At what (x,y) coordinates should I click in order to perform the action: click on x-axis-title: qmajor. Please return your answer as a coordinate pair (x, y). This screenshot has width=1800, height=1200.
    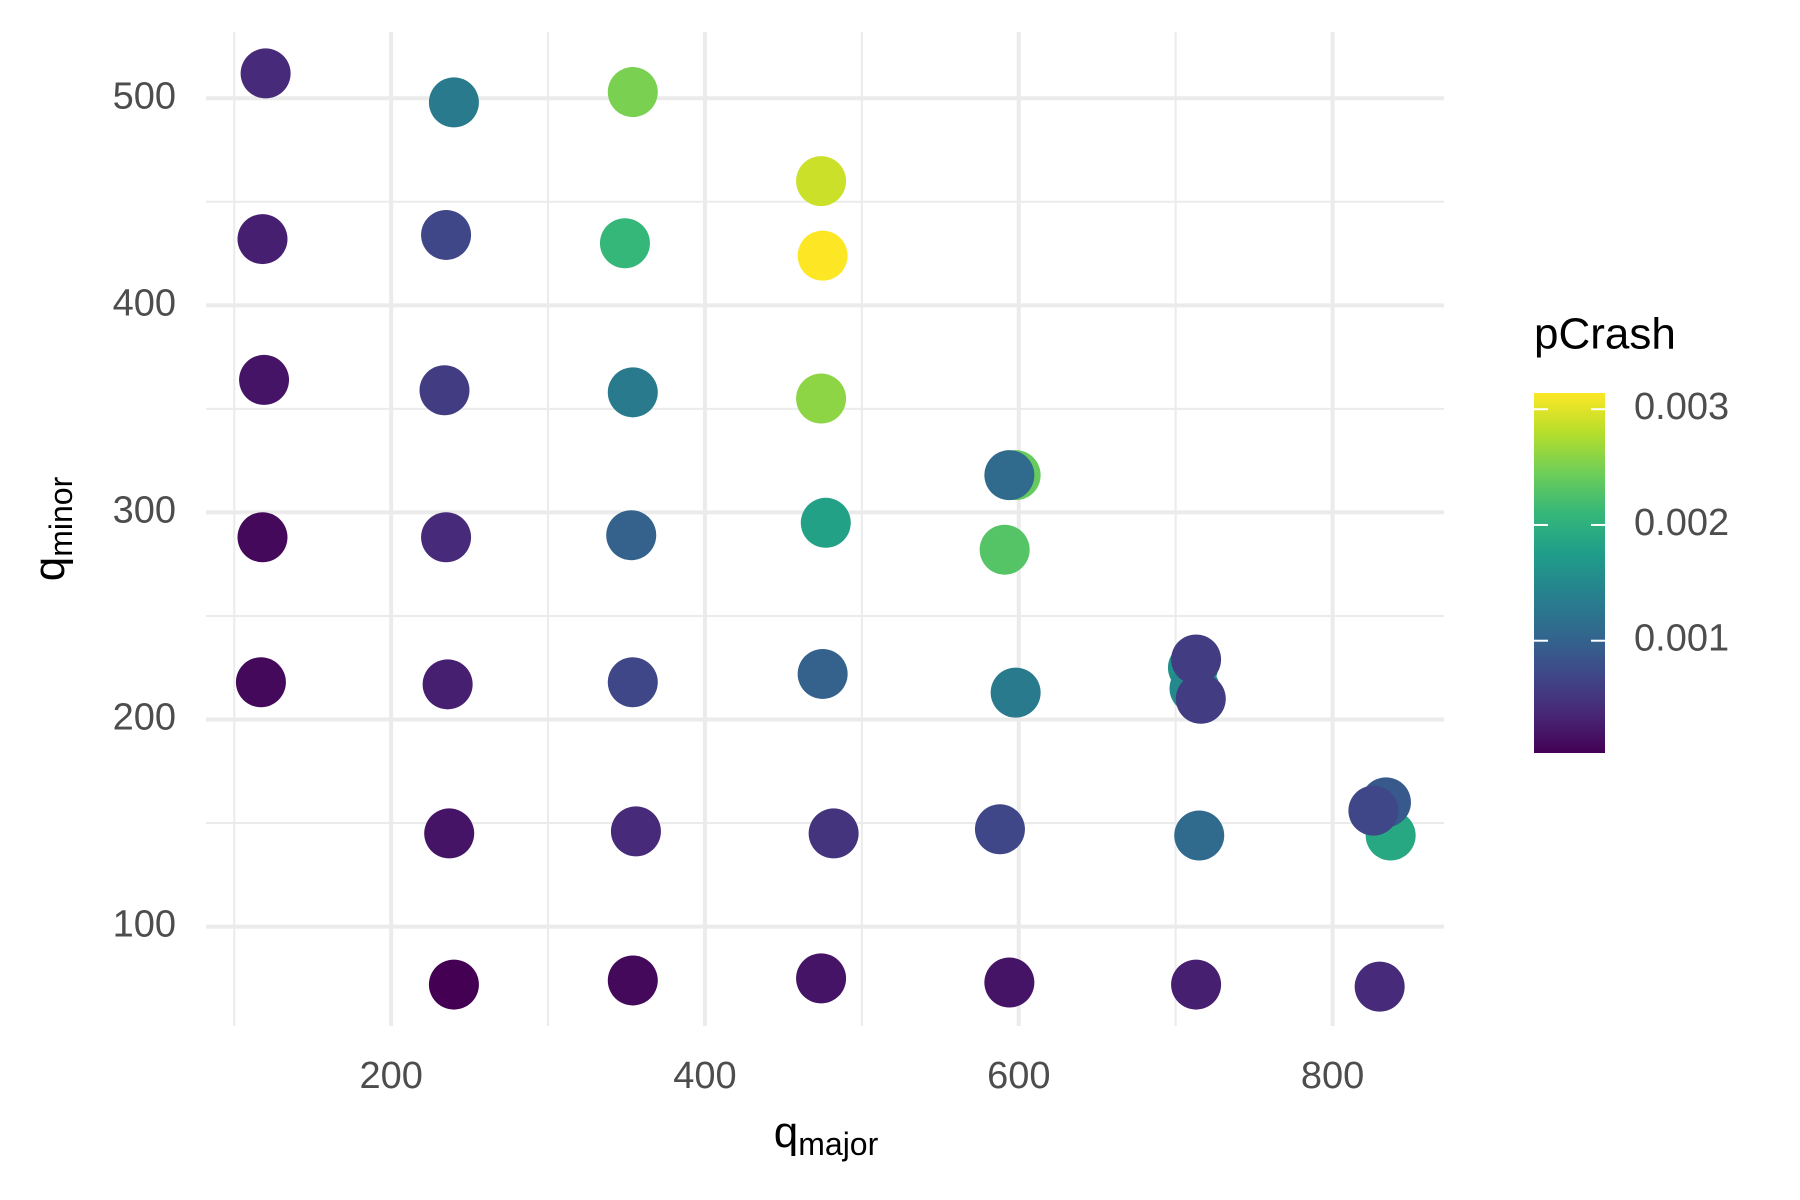
    Looking at the image, I should click on (826, 1135).